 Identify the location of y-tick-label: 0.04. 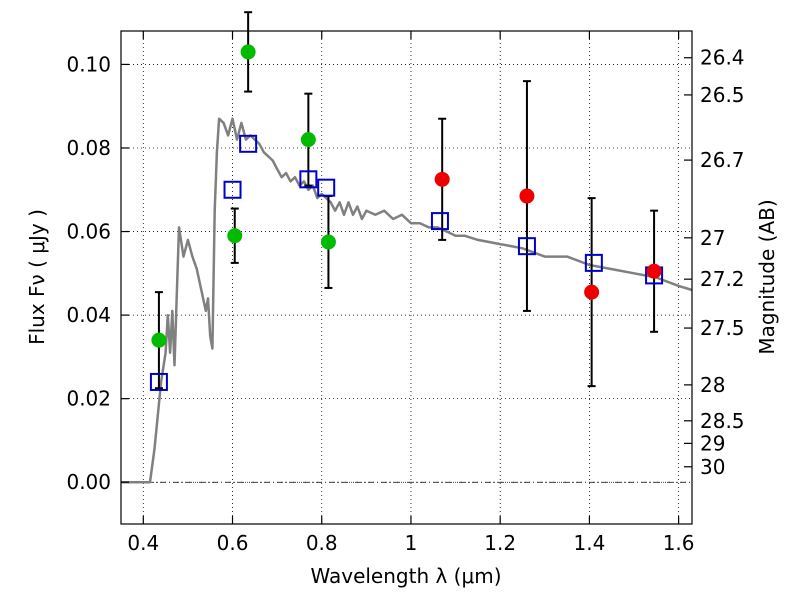
(88, 315).